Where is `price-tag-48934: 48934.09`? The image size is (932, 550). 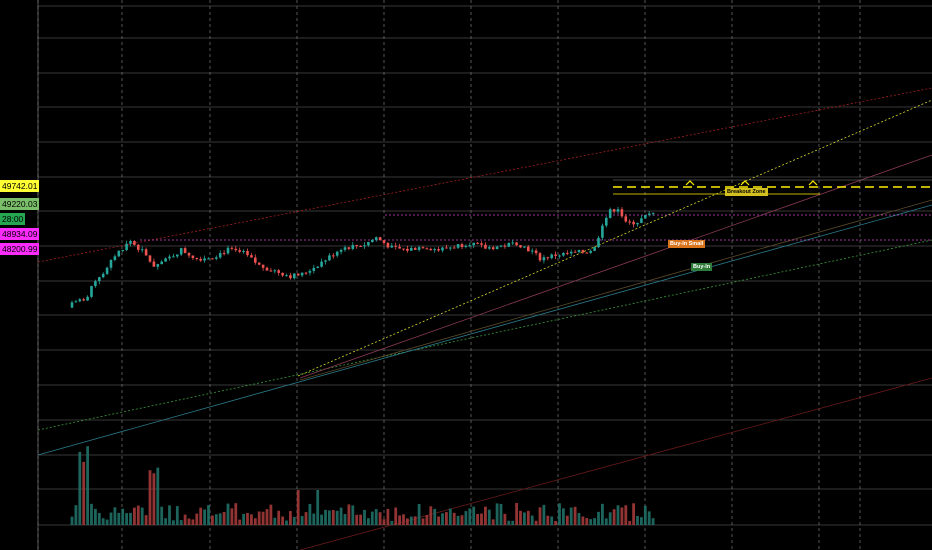
price-tag-48934: 48934.09 is located at coordinates (20, 234).